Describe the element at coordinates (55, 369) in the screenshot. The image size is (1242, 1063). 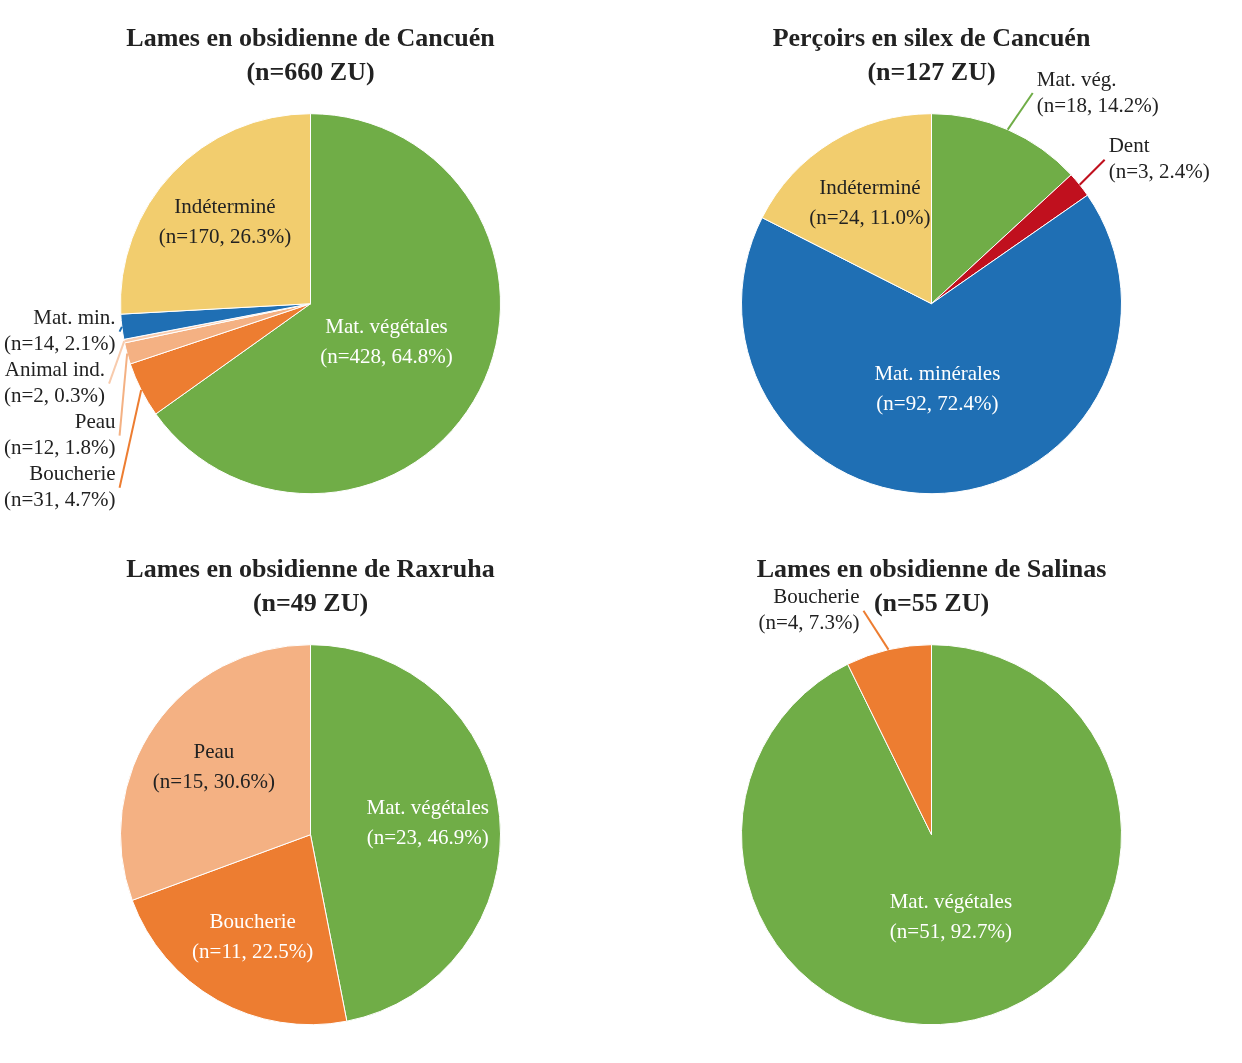
I see `slice-label: Animal ind.` at that location.